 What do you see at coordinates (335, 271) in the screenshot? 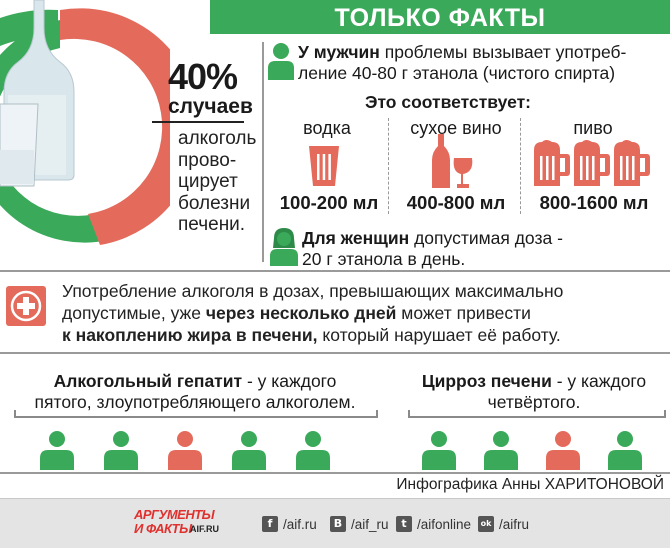
I see `divider-top` at bounding box center [335, 271].